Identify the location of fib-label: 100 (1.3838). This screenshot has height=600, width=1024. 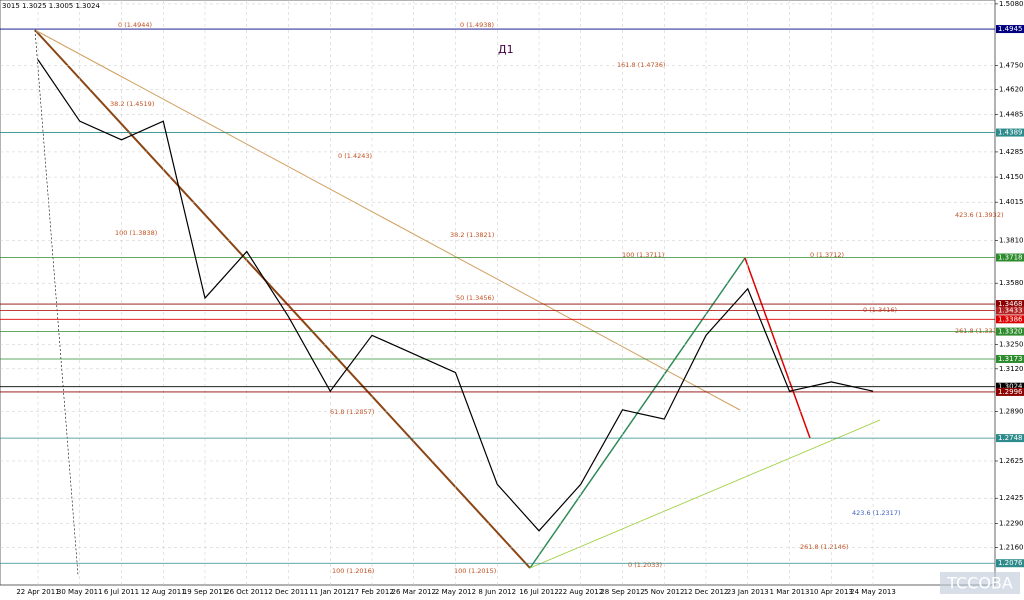
(136, 233).